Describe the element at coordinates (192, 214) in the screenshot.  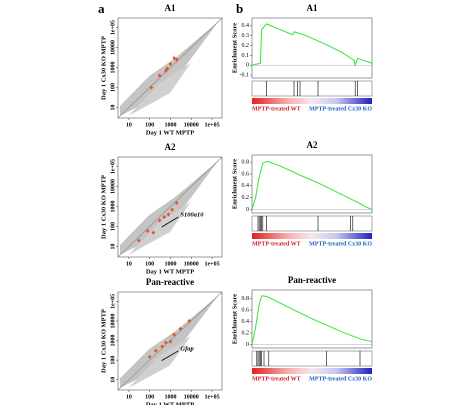
I see `annotation: S100a10` at that location.